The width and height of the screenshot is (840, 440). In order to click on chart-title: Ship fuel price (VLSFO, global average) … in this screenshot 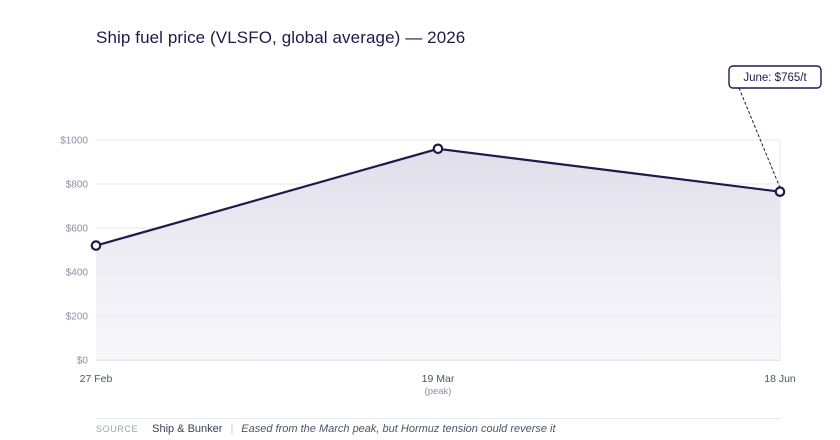, I will do `click(281, 37)`.